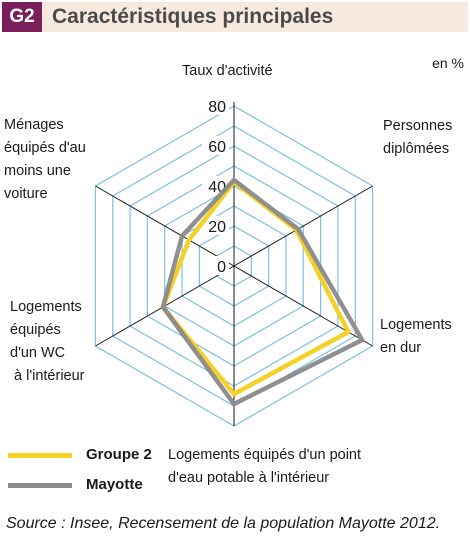  I want to click on figure-title: Caractéristiques principales, so click(193, 16).